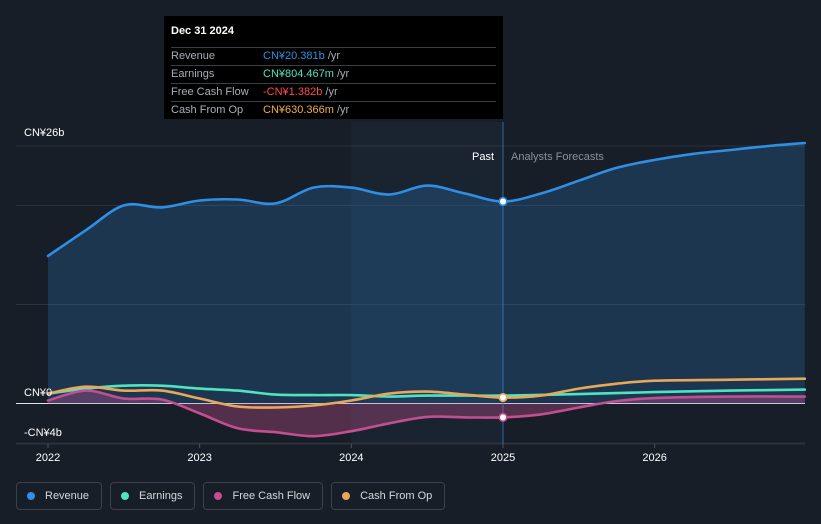 The image size is (821, 524). I want to click on tooltip-row-cash-from-op: Cash From Op CN¥630.366m /yr, so click(333, 110).